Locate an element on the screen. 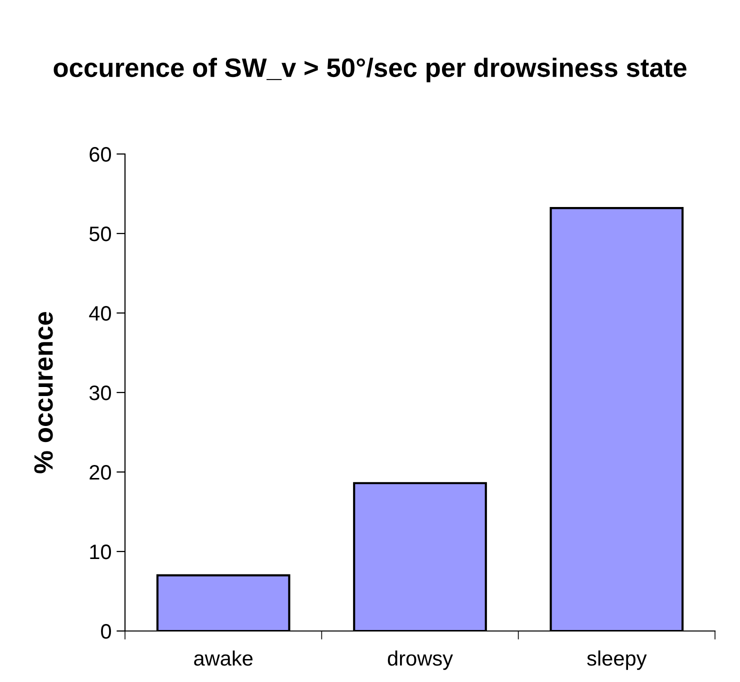 The height and width of the screenshot is (682, 740). y-tick-label: 20 is located at coordinates (100, 472).